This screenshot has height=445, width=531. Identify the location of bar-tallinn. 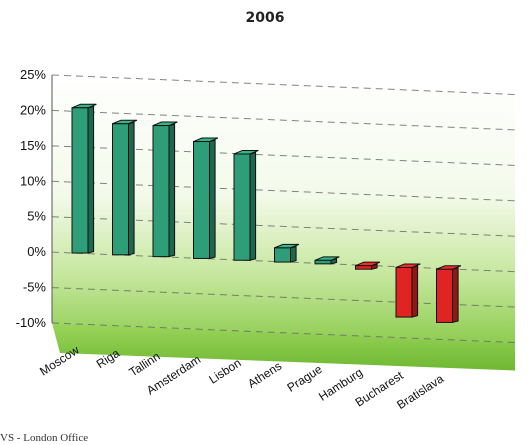
(161, 191).